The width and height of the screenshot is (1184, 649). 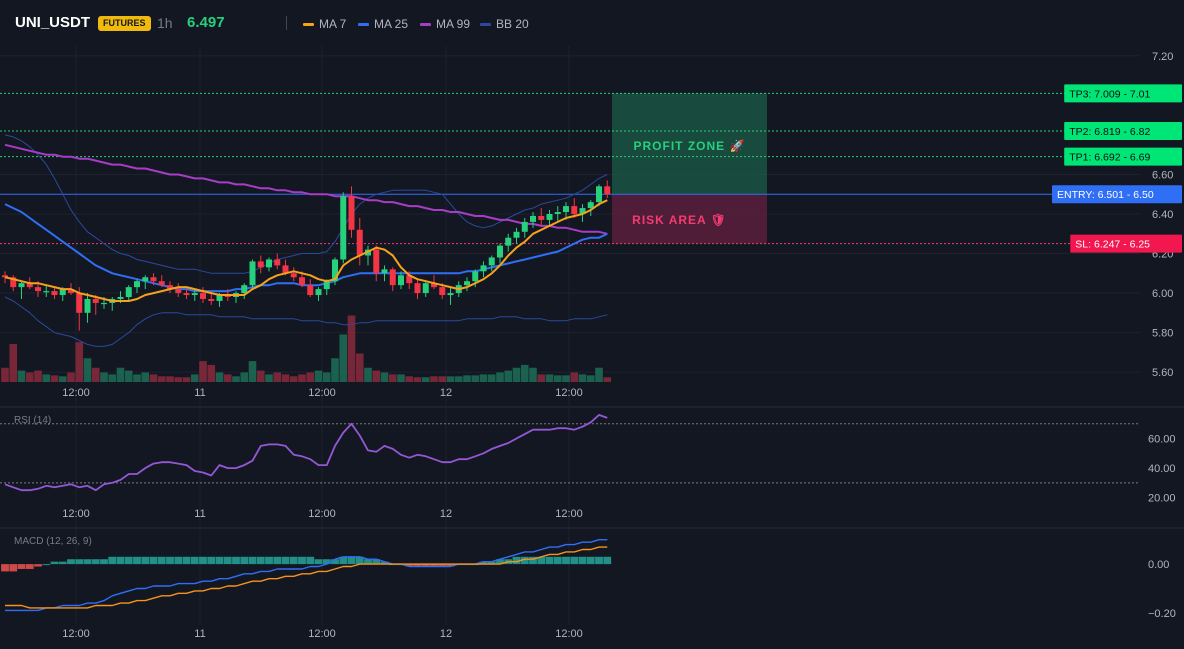 What do you see at coordinates (512, 24) in the screenshot?
I see `legend-label-bb20: BB 20` at bounding box center [512, 24].